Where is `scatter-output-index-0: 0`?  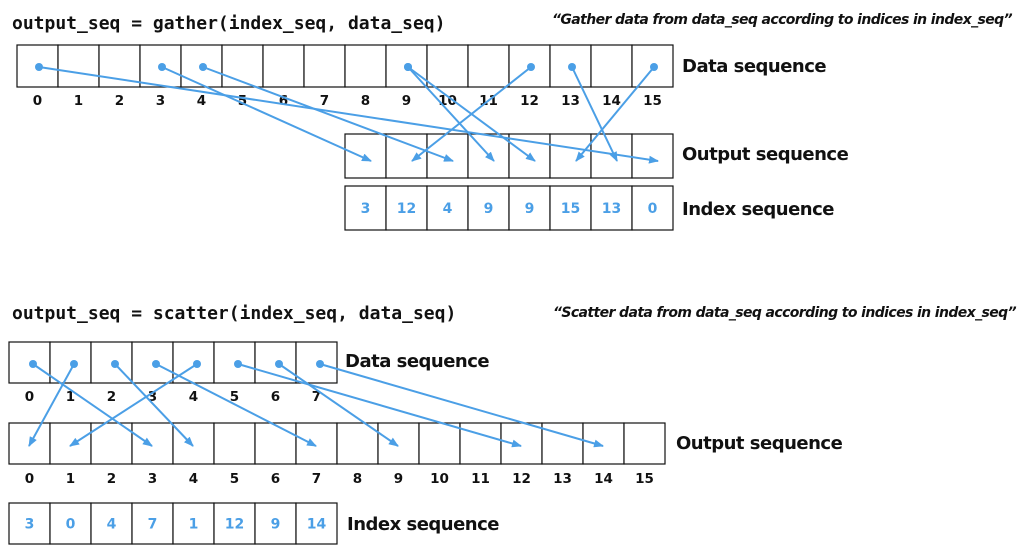 scatter-output-index-0: 0 is located at coordinates (29, 479).